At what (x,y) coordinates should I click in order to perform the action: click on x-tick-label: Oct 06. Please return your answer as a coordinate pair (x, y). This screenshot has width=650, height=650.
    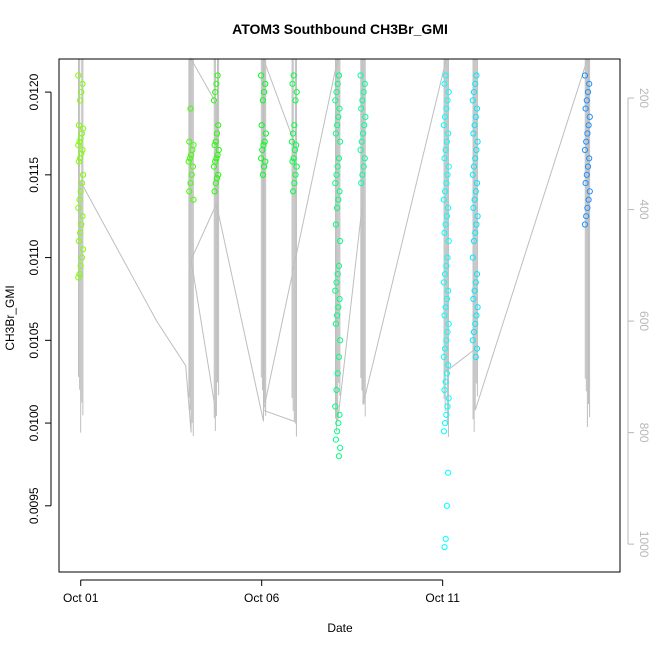
    Looking at the image, I should click on (262, 598).